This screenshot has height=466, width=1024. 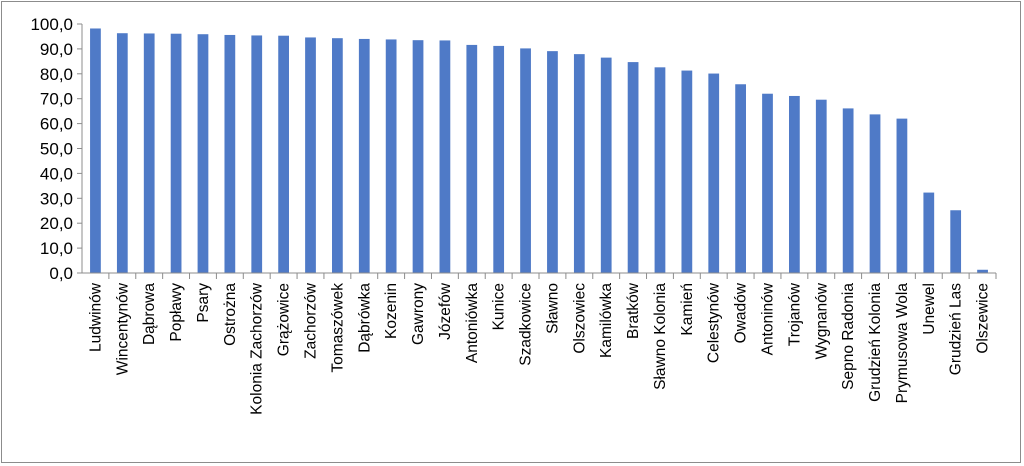 What do you see at coordinates (337, 328) in the screenshot?
I see `x-tick-label: Tomaszówek` at bounding box center [337, 328].